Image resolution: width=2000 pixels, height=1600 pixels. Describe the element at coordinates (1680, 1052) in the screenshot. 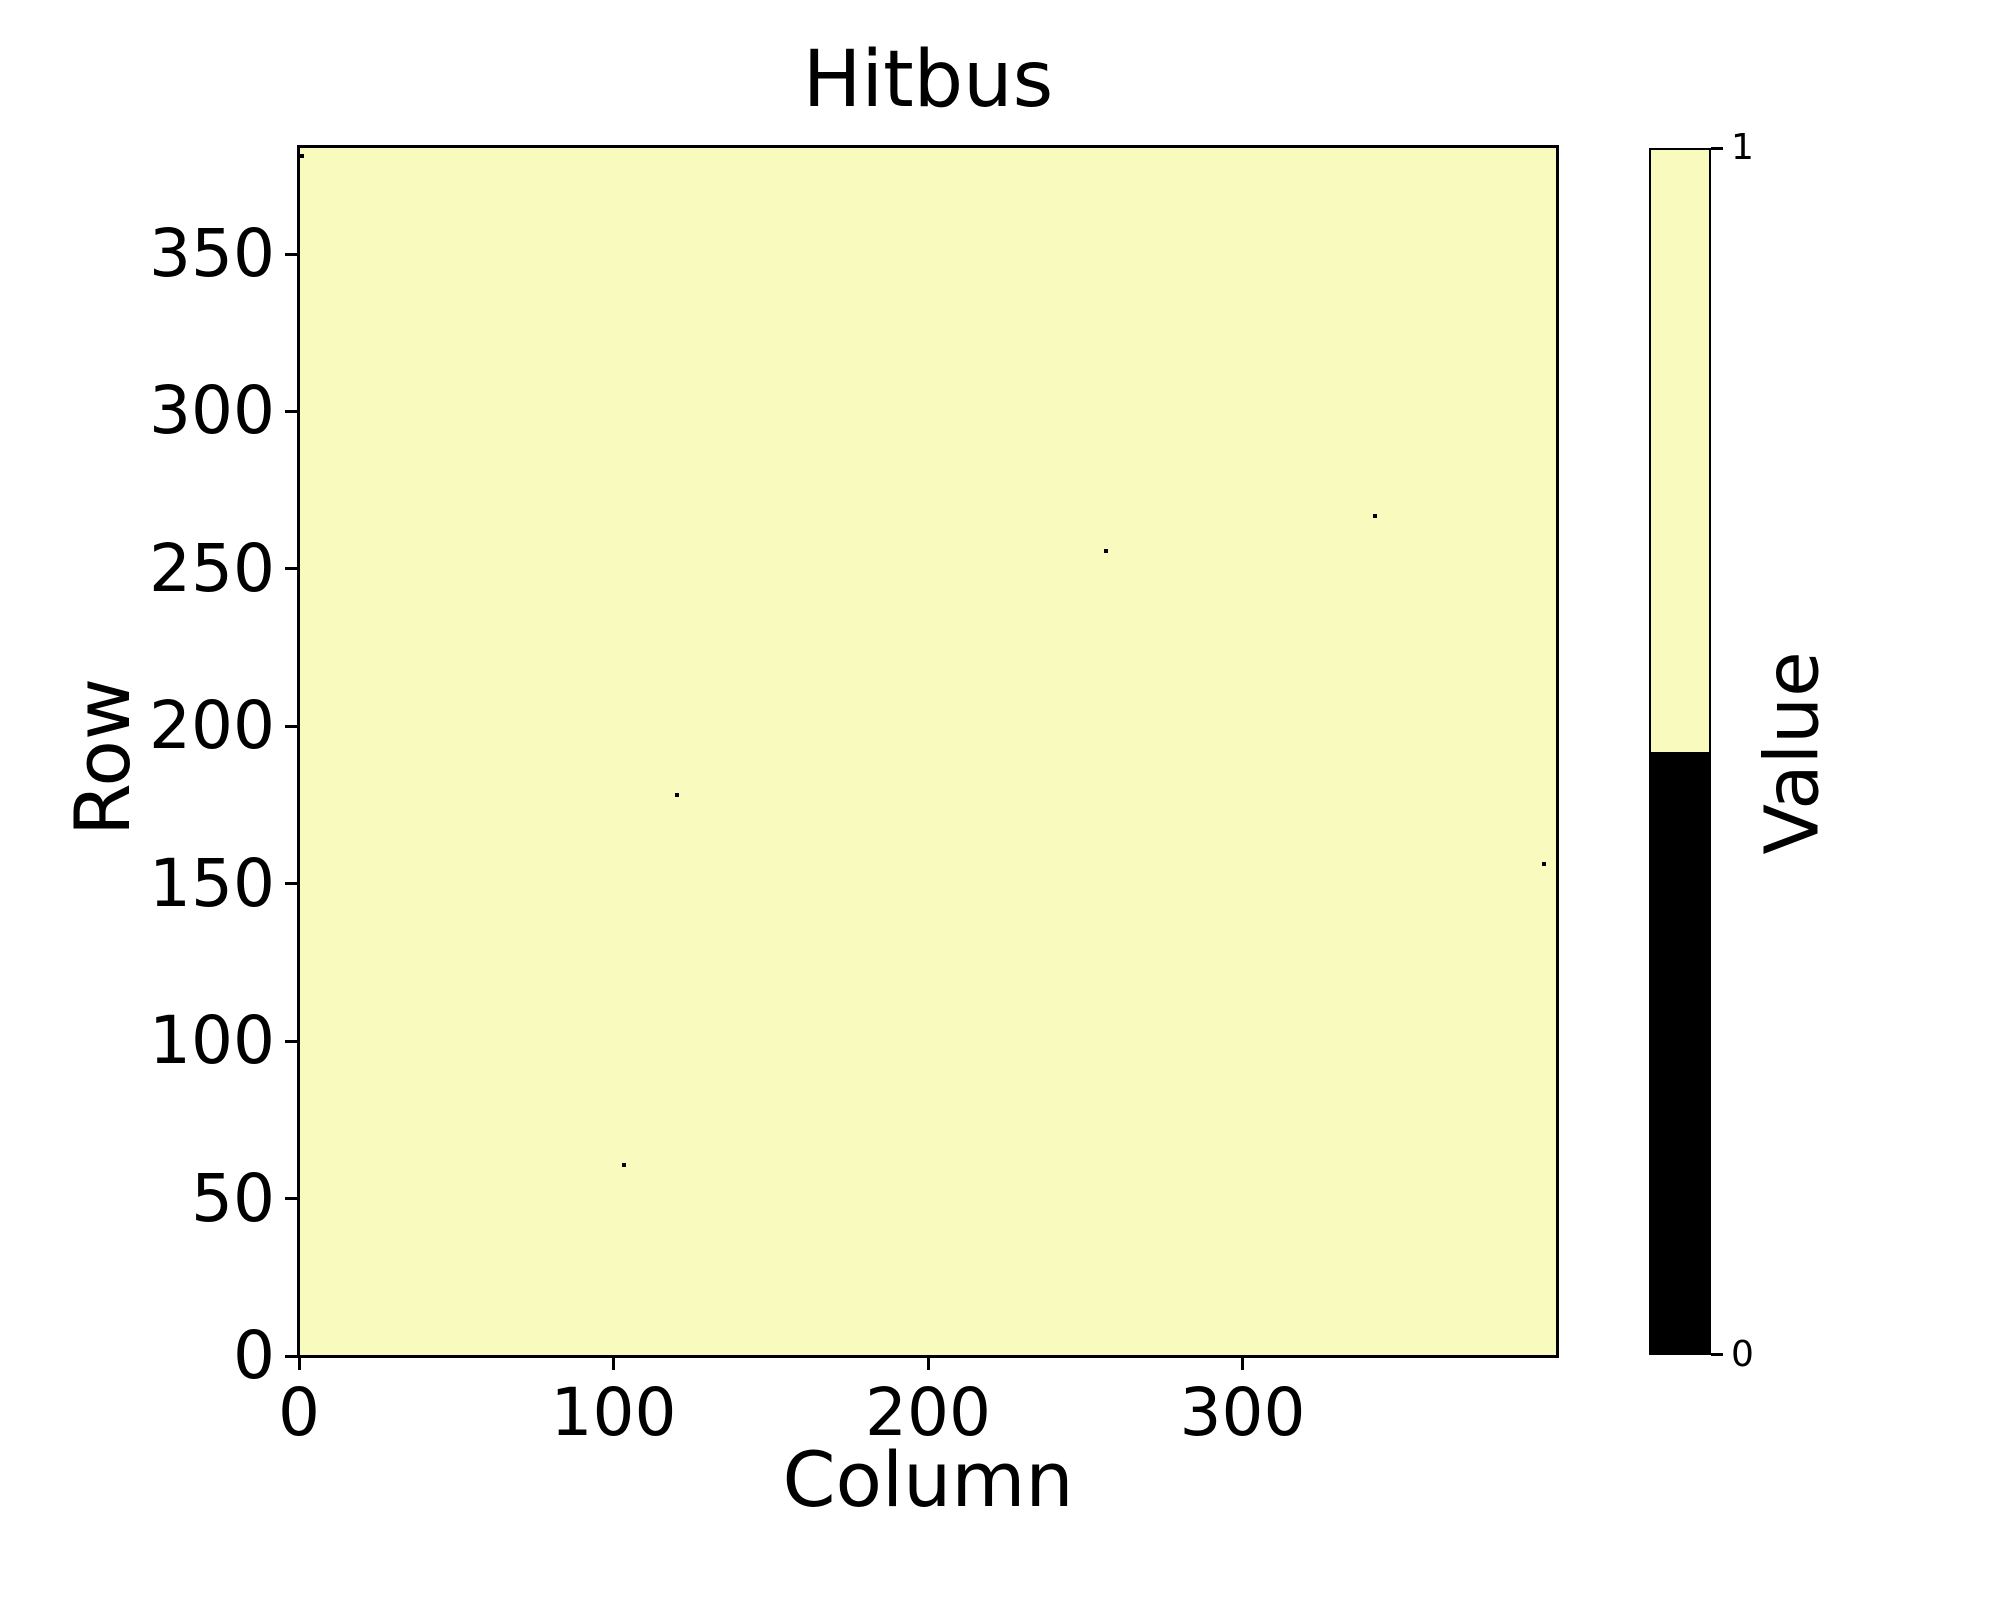

I see `colorbar-low-segment` at that location.